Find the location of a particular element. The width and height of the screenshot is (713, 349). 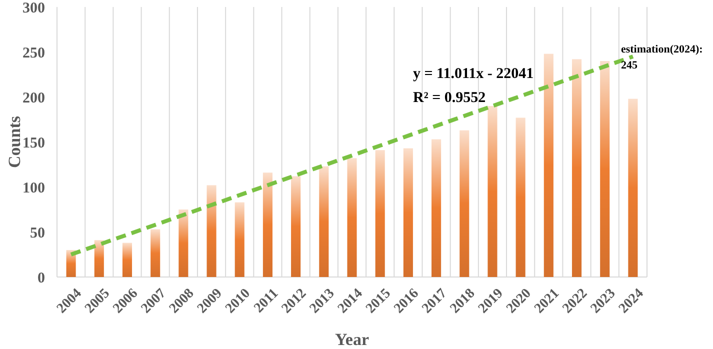

y-tick-label: 250 is located at coordinates (33, 53).